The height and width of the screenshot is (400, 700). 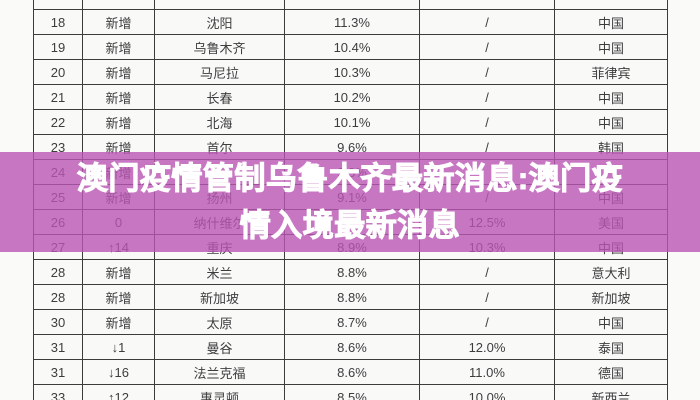 I want to click on cell-rank-partial, so click(x=58, y=5).